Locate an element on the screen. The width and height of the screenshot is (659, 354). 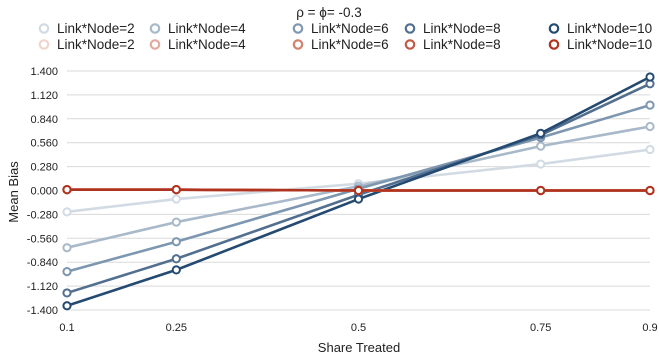
y-axis-title: Mean Bias is located at coordinates (13, 192).